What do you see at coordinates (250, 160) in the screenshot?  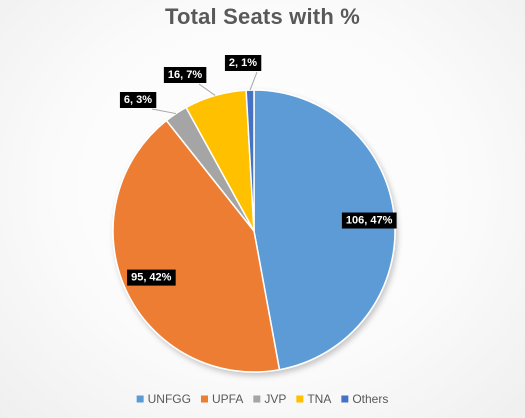 I see `pie-slice-others` at bounding box center [250, 160].